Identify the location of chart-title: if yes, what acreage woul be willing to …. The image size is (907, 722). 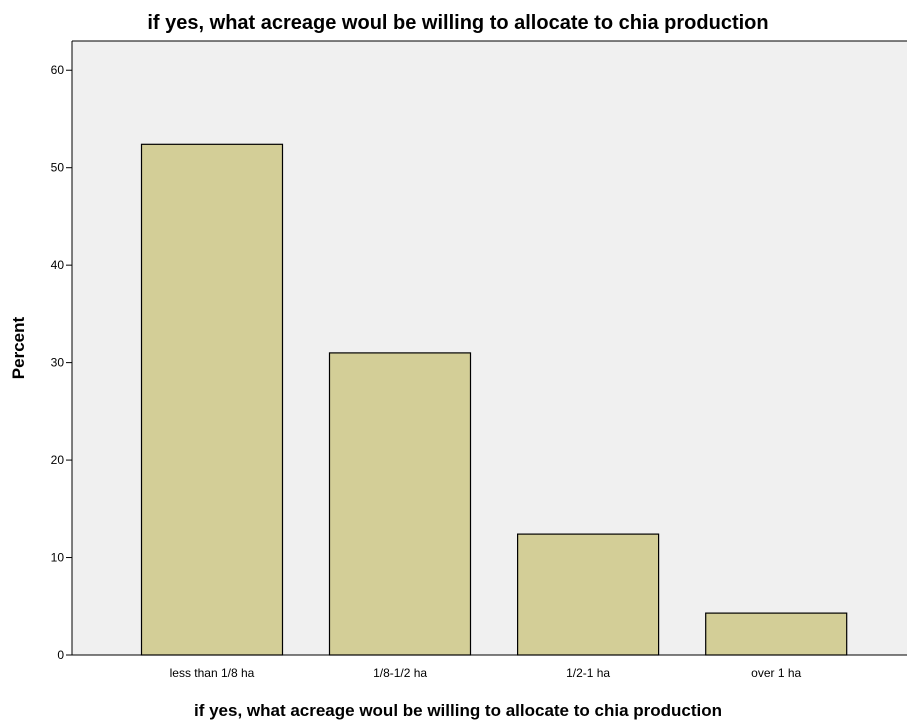
(457, 23).